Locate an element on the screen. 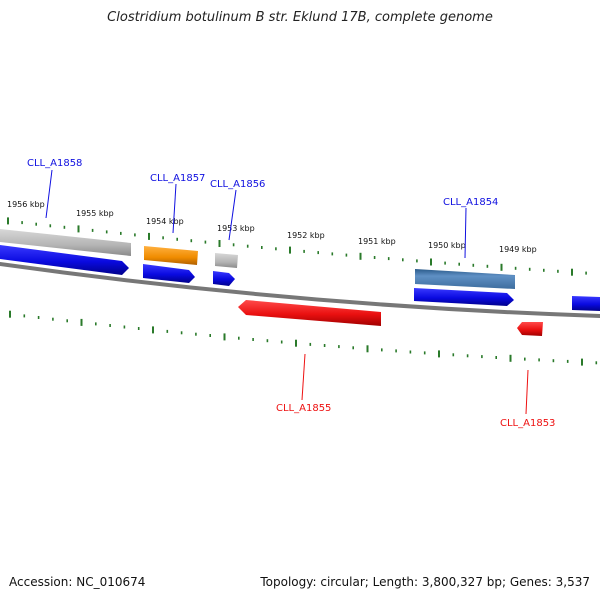  scale-label-1952: 1952 kbp is located at coordinates (306, 235).